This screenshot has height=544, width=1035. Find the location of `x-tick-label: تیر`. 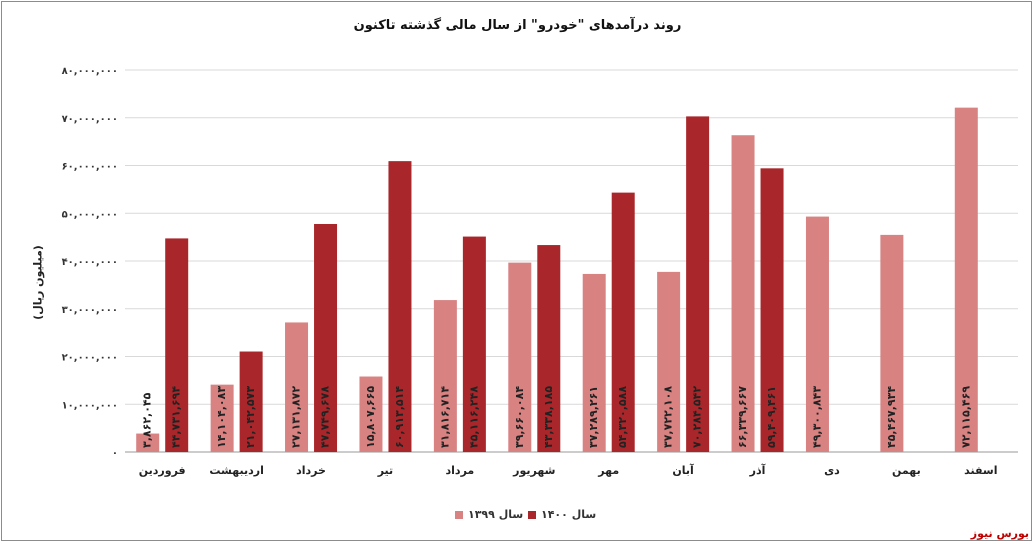

x-tick-label: تیر is located at coordinates (385, 470).